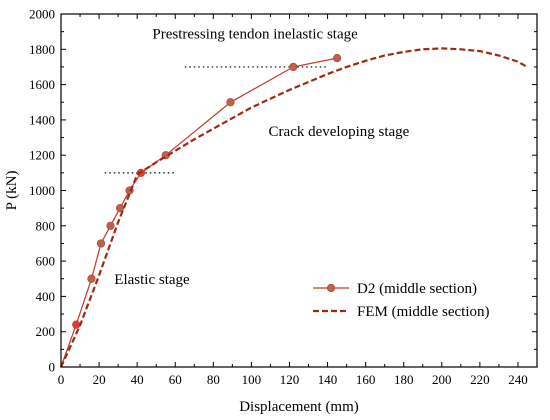 This screenshot has height=420, width=550. Describe the element at coordinates (417, 289) in the screenshot. I see `legend-d2-label: D2 (middle section)` at that location.